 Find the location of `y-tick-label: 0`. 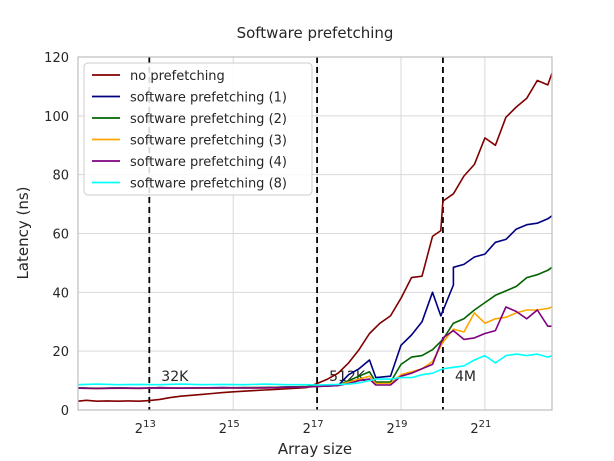

y-tick-label: 0 is located at coordinates (65, 411).